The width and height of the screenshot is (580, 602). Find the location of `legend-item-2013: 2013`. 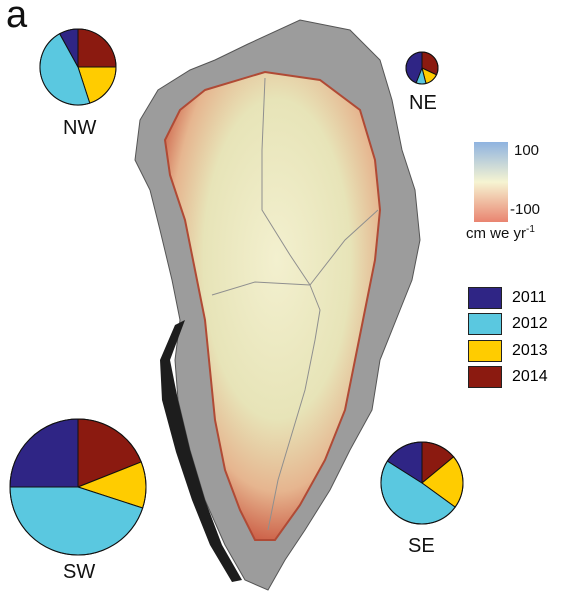

legend-item-2013: 2013 is located at coordinates (523, 351).